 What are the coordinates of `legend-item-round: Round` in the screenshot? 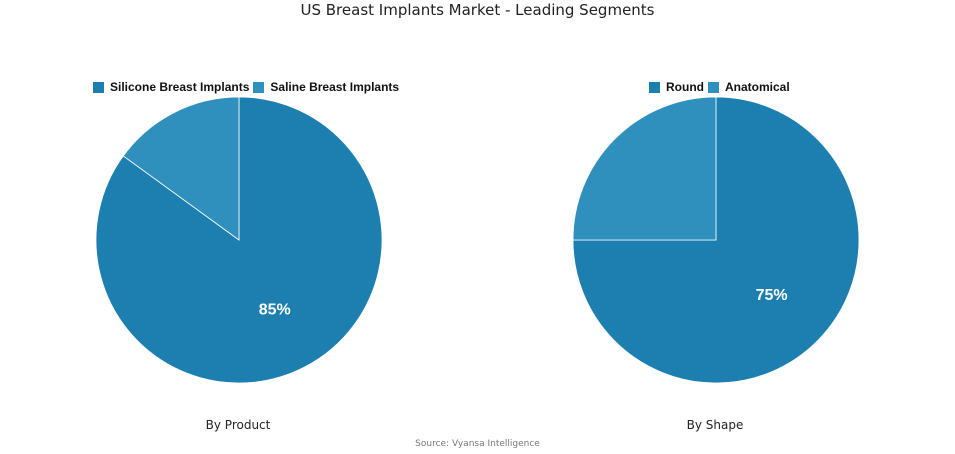 It's located at (676, 87).